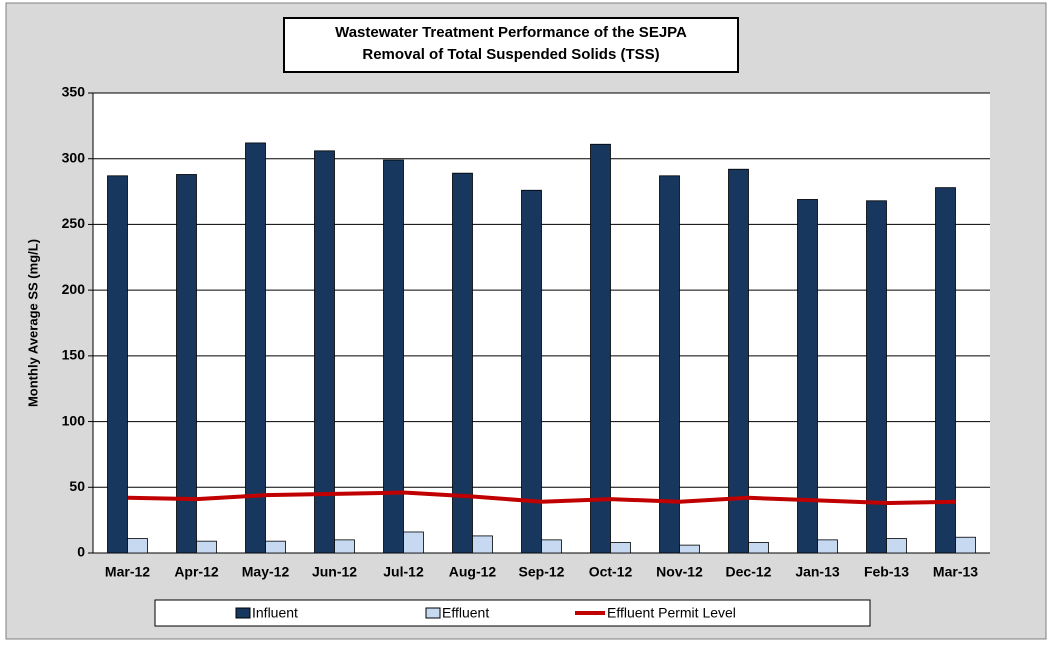  Describe the element at coordinates (334, 572) in the screenshot. I see `x-tick-label: Jun-12` at that location.